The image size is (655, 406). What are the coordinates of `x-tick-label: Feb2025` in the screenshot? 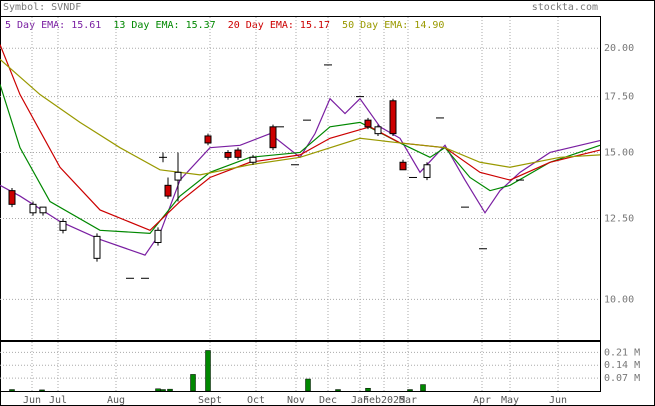 It's located at (384, 400).